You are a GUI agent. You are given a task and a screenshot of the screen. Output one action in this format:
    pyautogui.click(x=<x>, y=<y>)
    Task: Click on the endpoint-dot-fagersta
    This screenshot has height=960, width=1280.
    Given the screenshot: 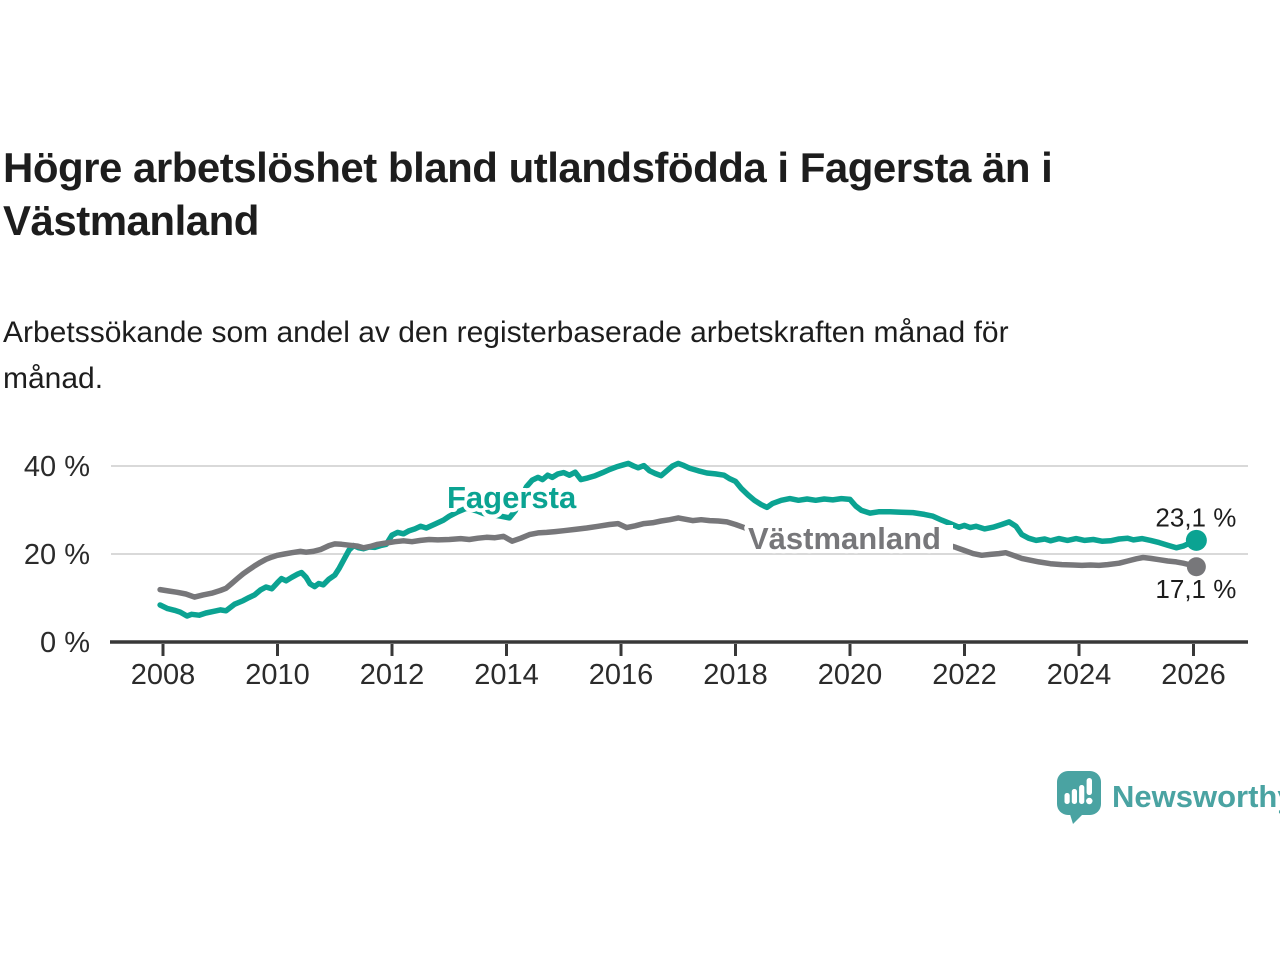 What is the action you would take?
    pyautogui.click(x=1196, y=540)
    